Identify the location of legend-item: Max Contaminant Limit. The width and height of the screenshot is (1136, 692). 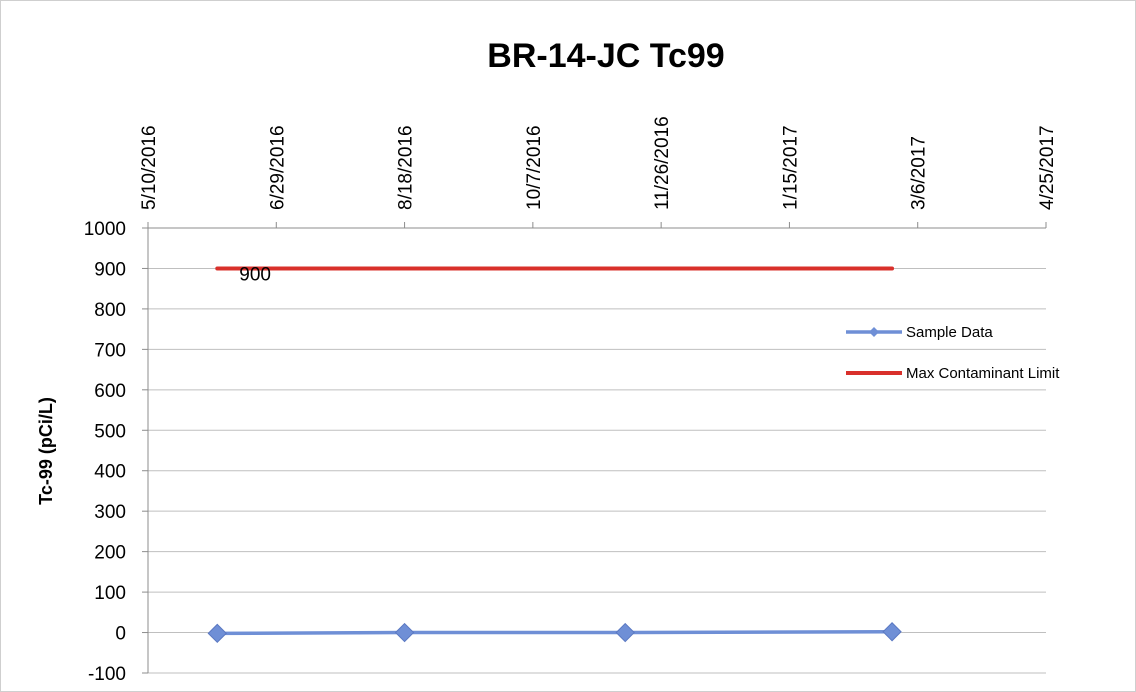
(953, 373).